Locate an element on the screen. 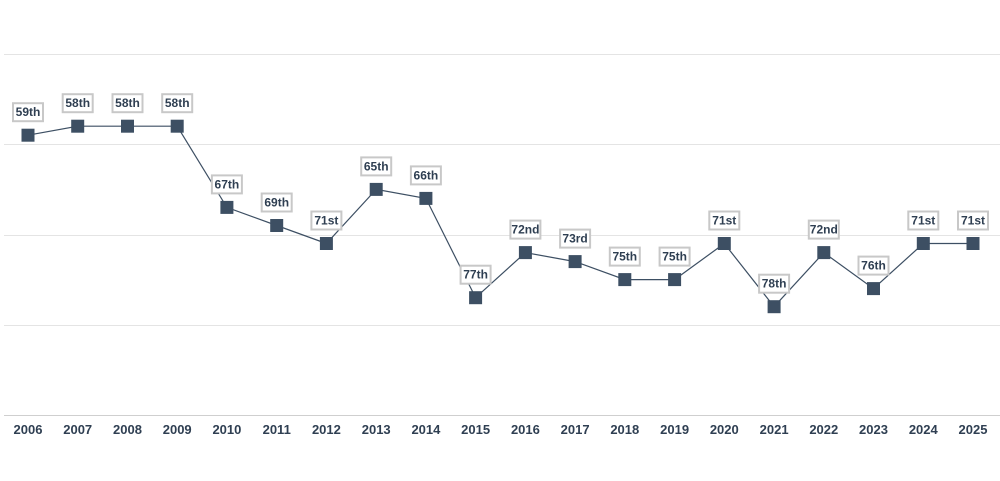 The width and height of the screenshot is (1000, 481). data-label-2020: 71st is located at coordinates (724, 220).